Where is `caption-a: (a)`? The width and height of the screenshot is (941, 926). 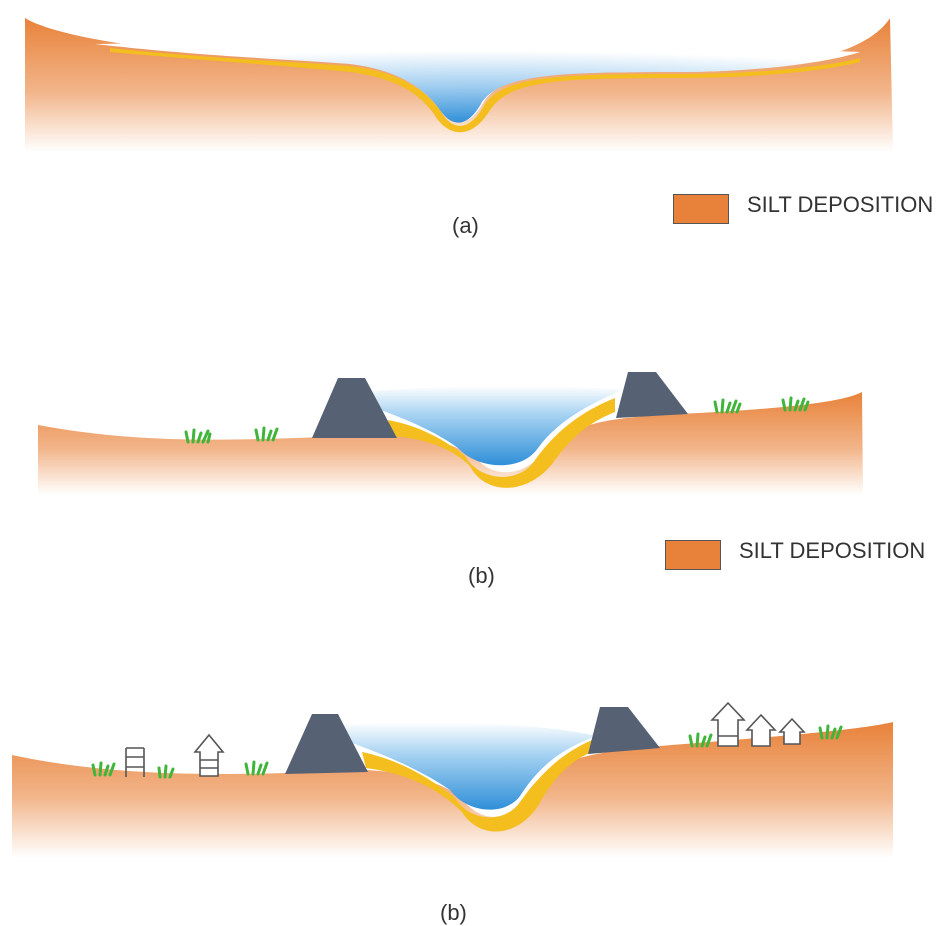
caption-a: (a) is located at coordinates (465, 225).